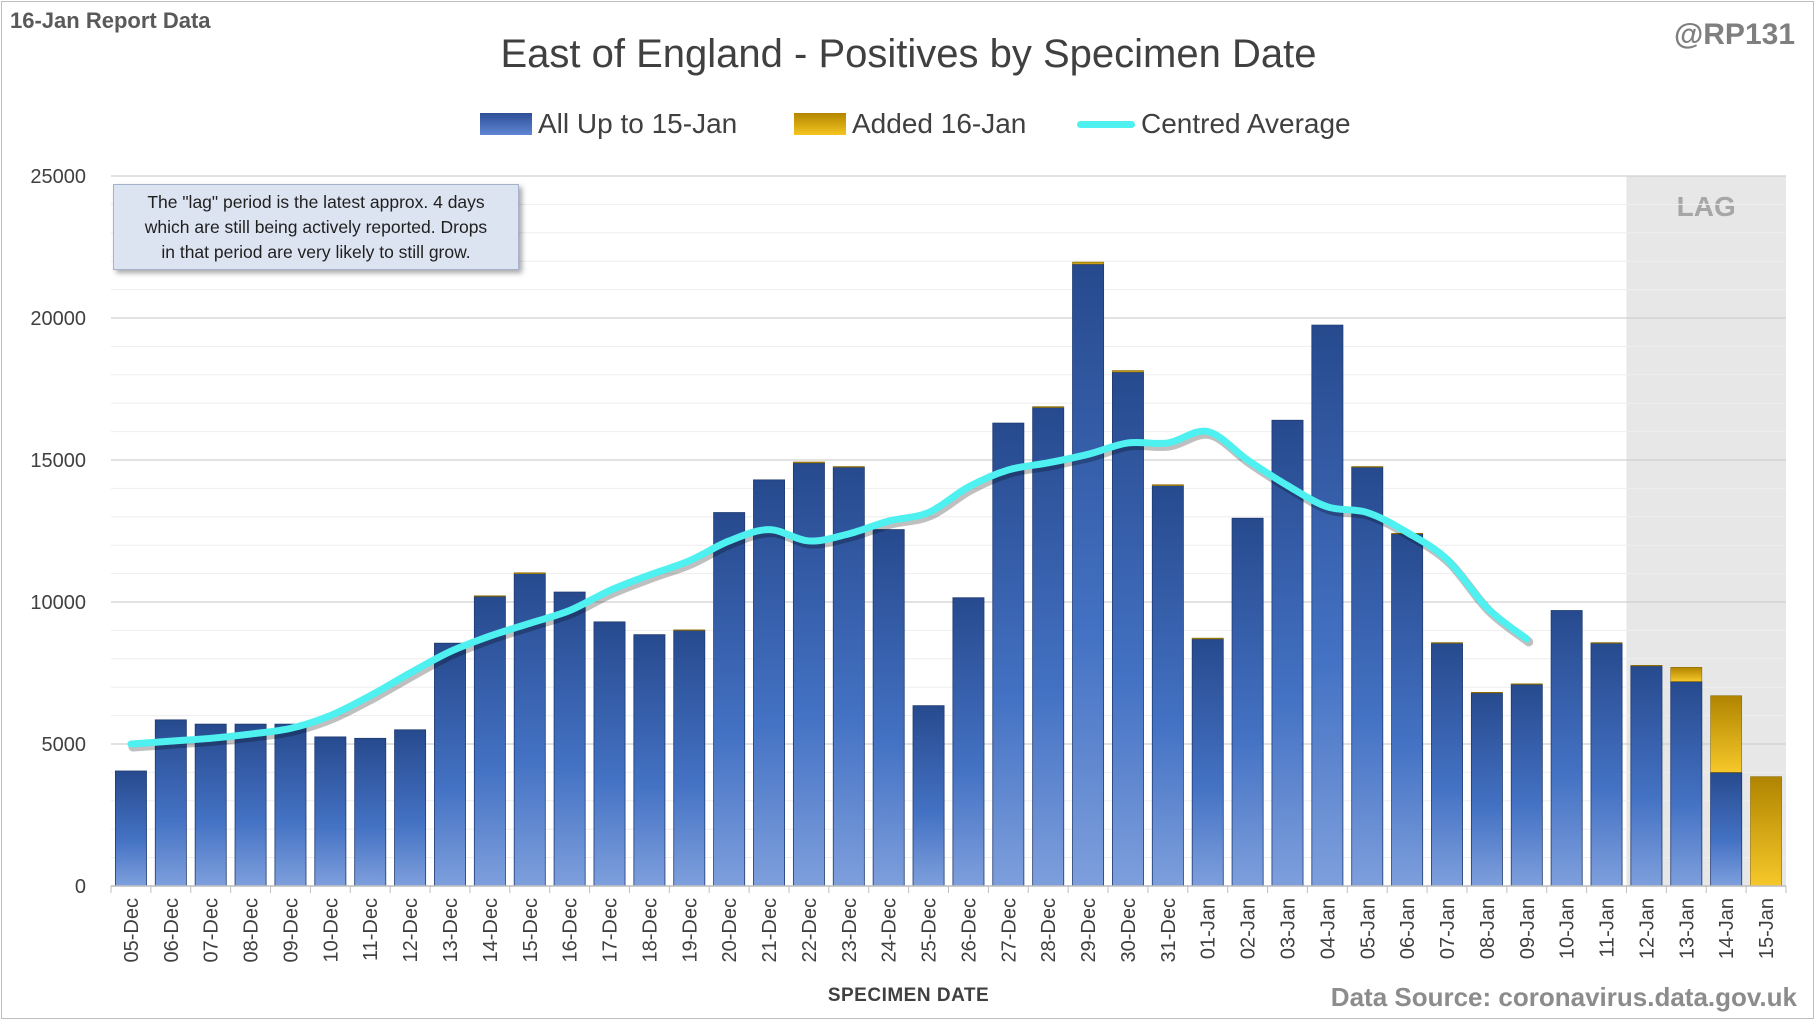 This screenshot has height=1022, width=1817. I want to click on x-tick-label: 20-Dec, so click(730, 930).